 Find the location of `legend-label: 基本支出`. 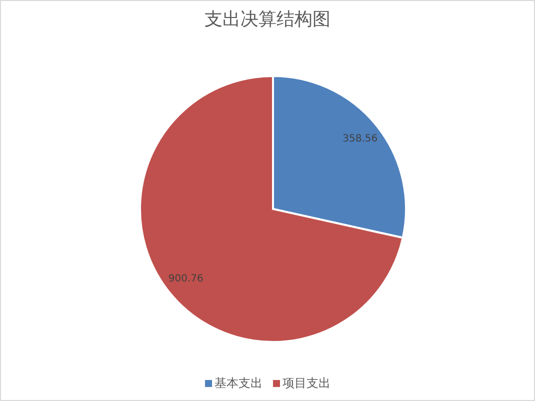

legend-label: 基本支出 is located at coordinates (238, 383).